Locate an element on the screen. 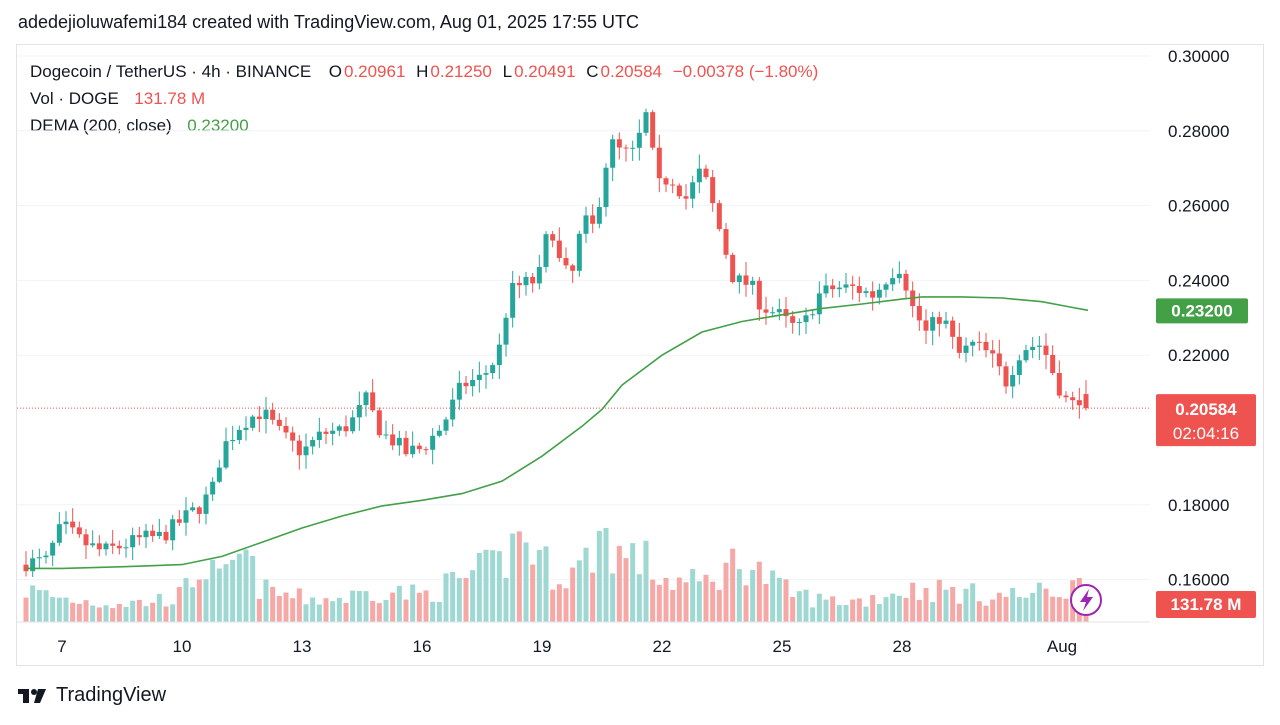 The image size is (1280, 725). legend-low-value: 0.20491 is located at coordinates (545, 71).